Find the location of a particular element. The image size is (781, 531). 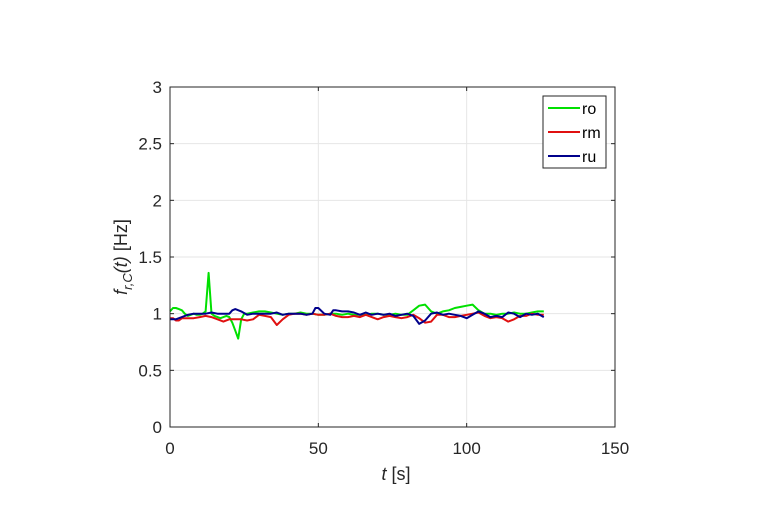

x-tick-label: 150 is located at coordinates (615, 448).